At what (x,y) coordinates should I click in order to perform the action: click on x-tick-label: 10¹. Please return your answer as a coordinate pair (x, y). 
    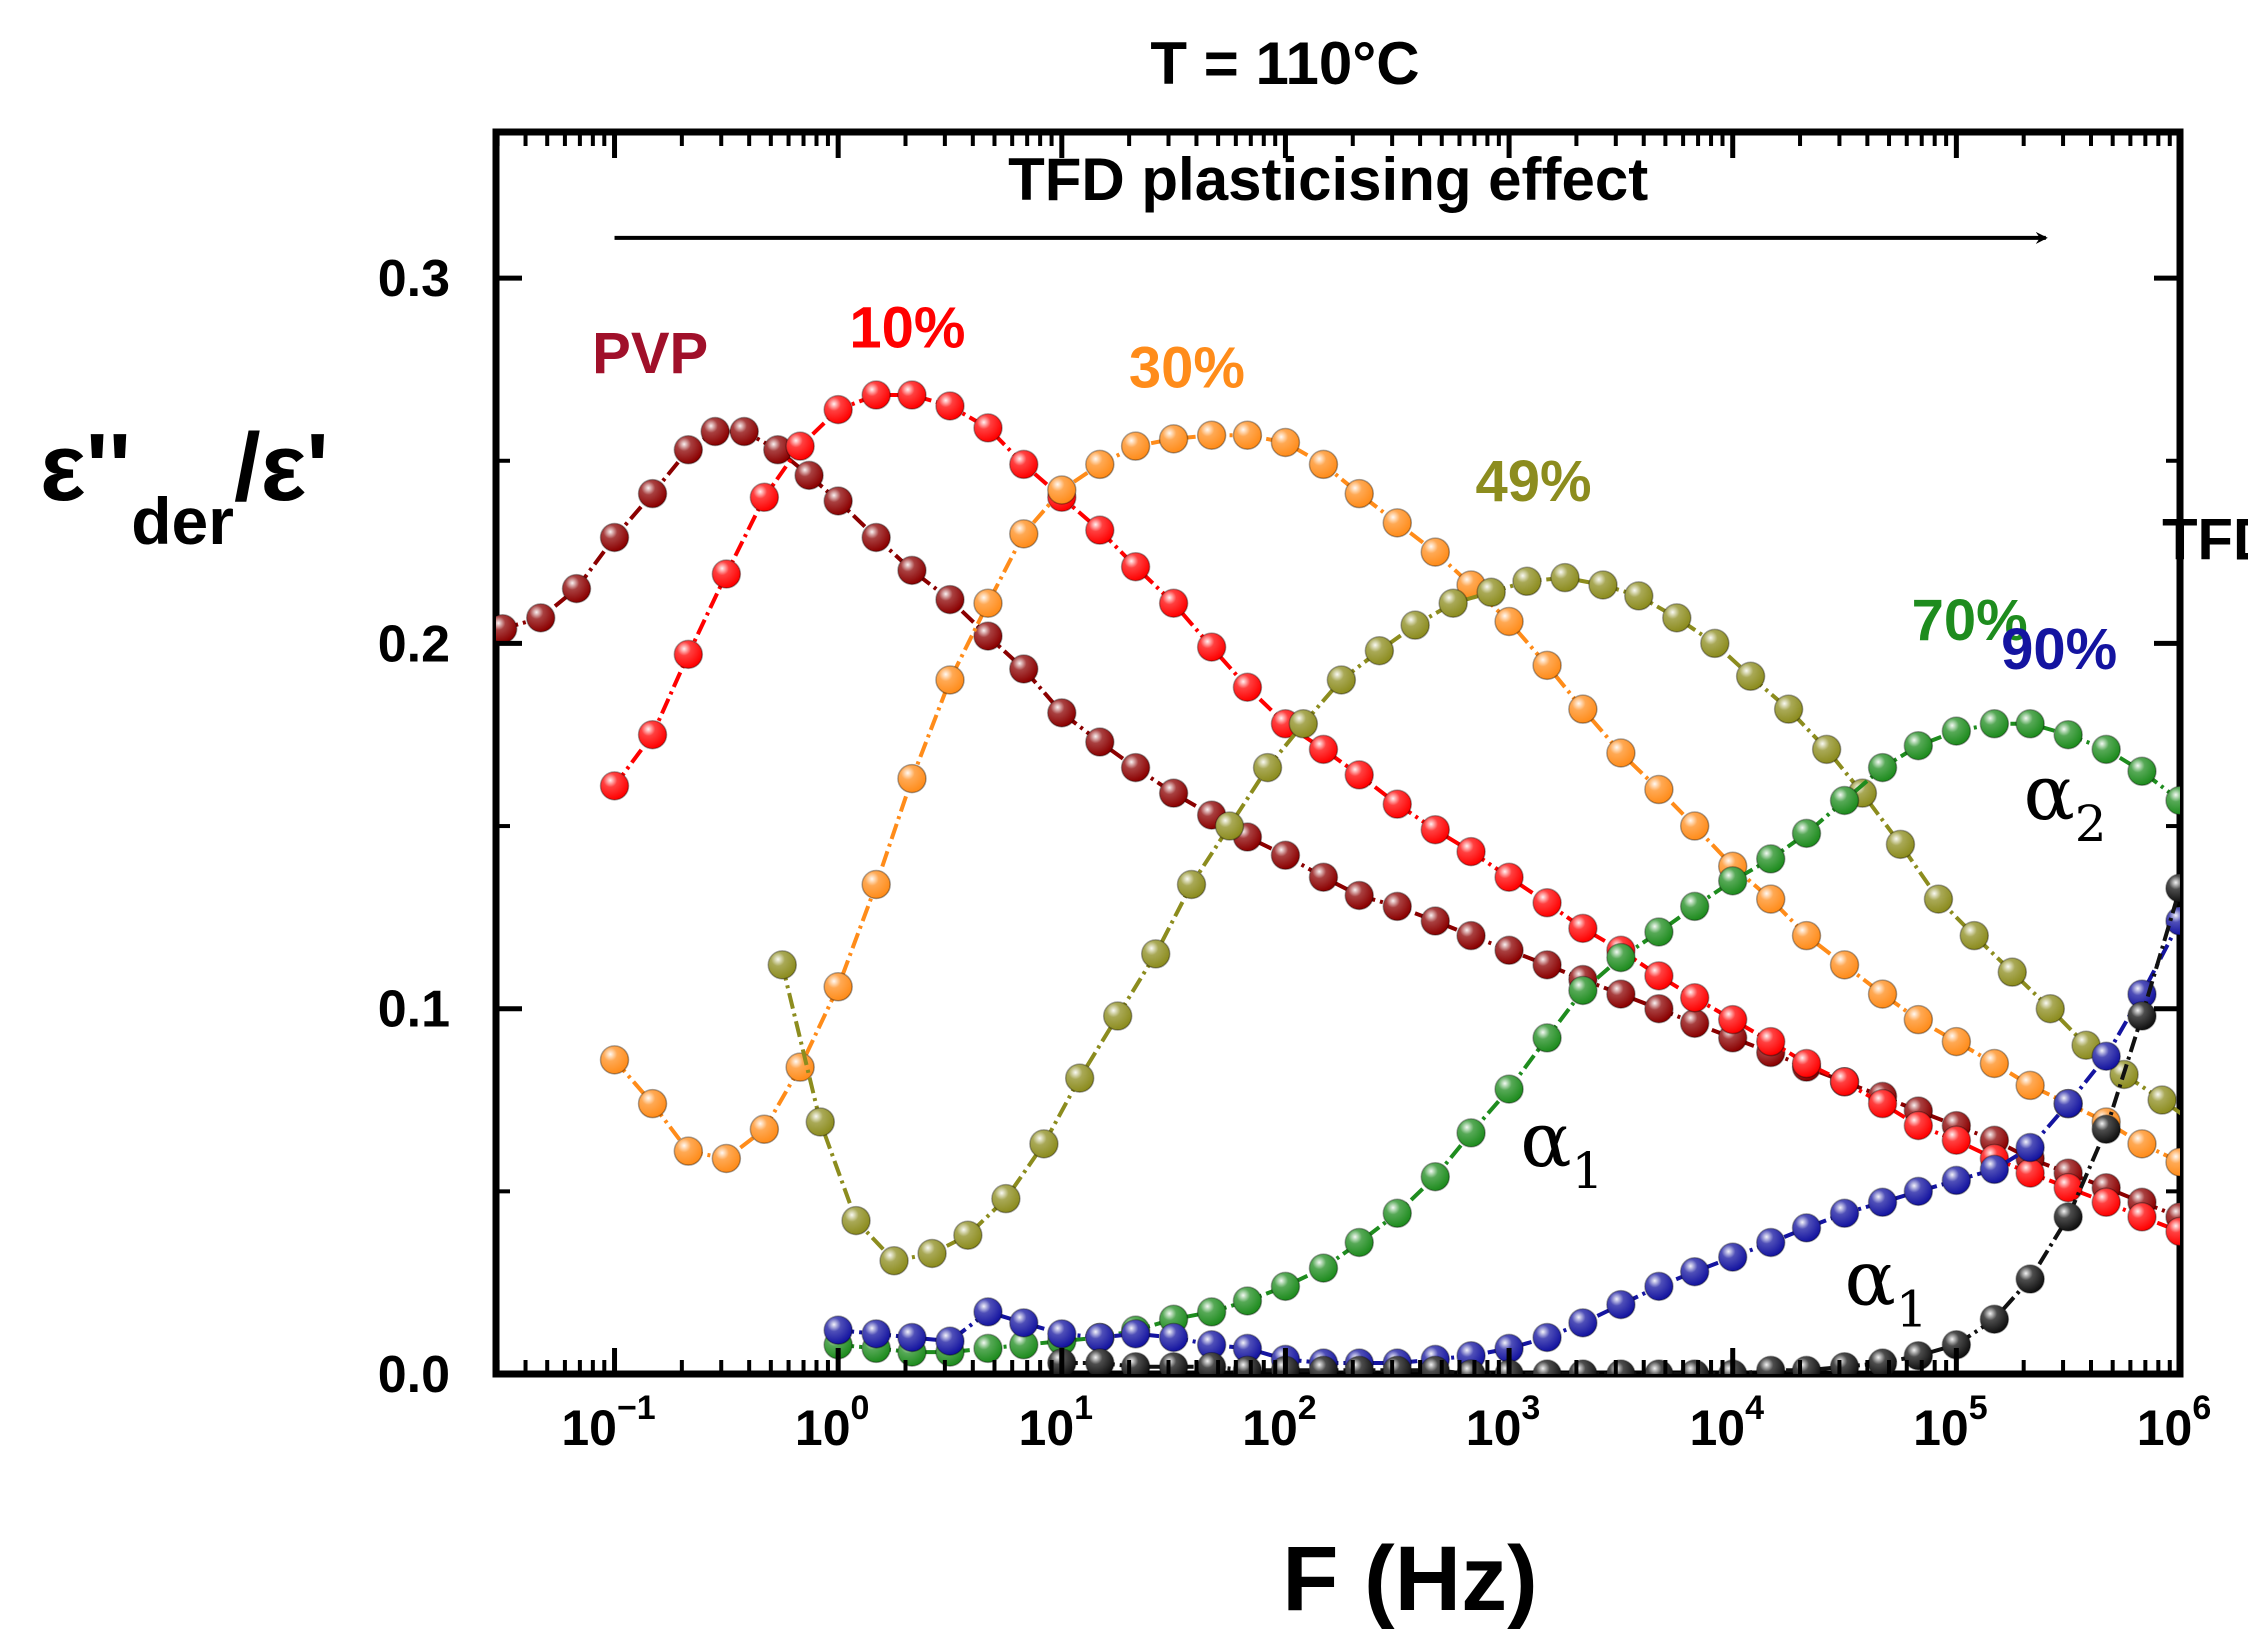
    Looking at the image, I should click on (1056, 1422).